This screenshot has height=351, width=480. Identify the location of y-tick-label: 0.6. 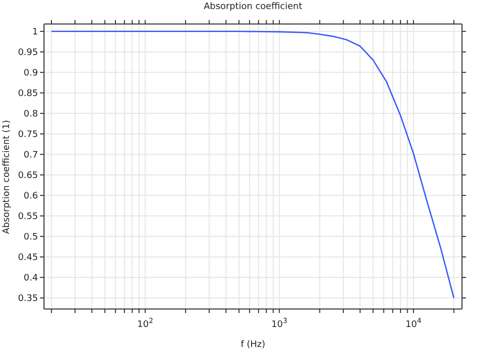
(31, 197).